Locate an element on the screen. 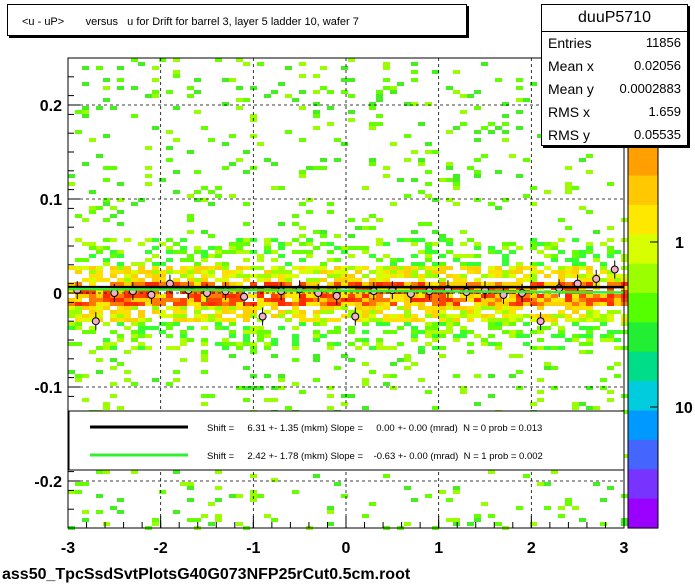 This screenshot has width=695, height=588. stats-row-mean-y: Mean y 0.0002883 is located at coordinates (614, 89).